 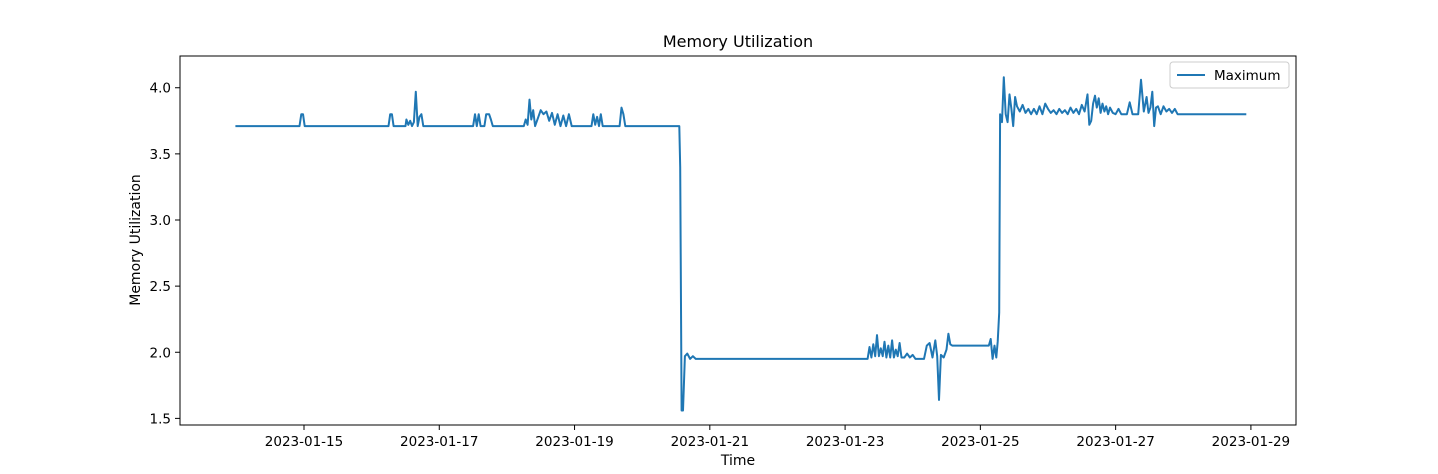 What do you see at coordinates (160, 89) in the screenshot?
I see `y-tick-label: 4.0` at bounding box center [160, 89].